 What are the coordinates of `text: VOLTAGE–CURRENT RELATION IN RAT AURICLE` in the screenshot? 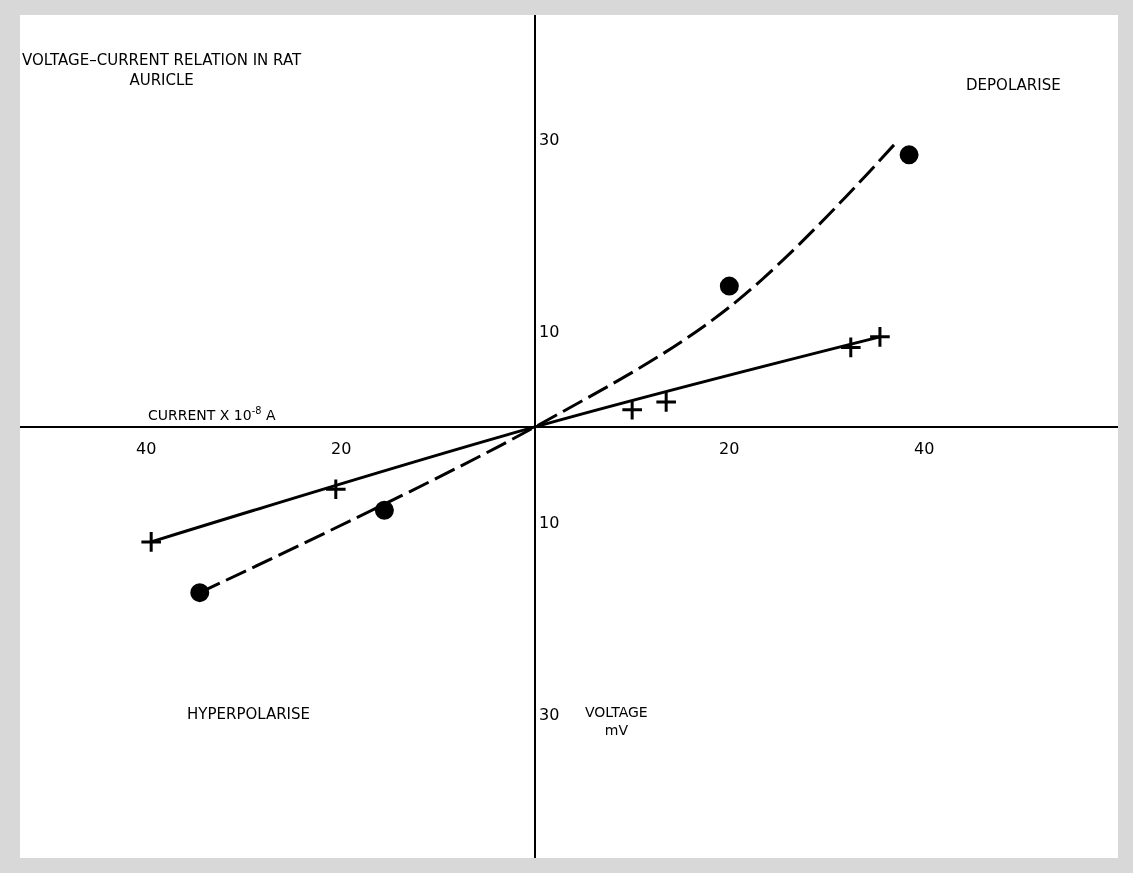 It's located at (162, 70).